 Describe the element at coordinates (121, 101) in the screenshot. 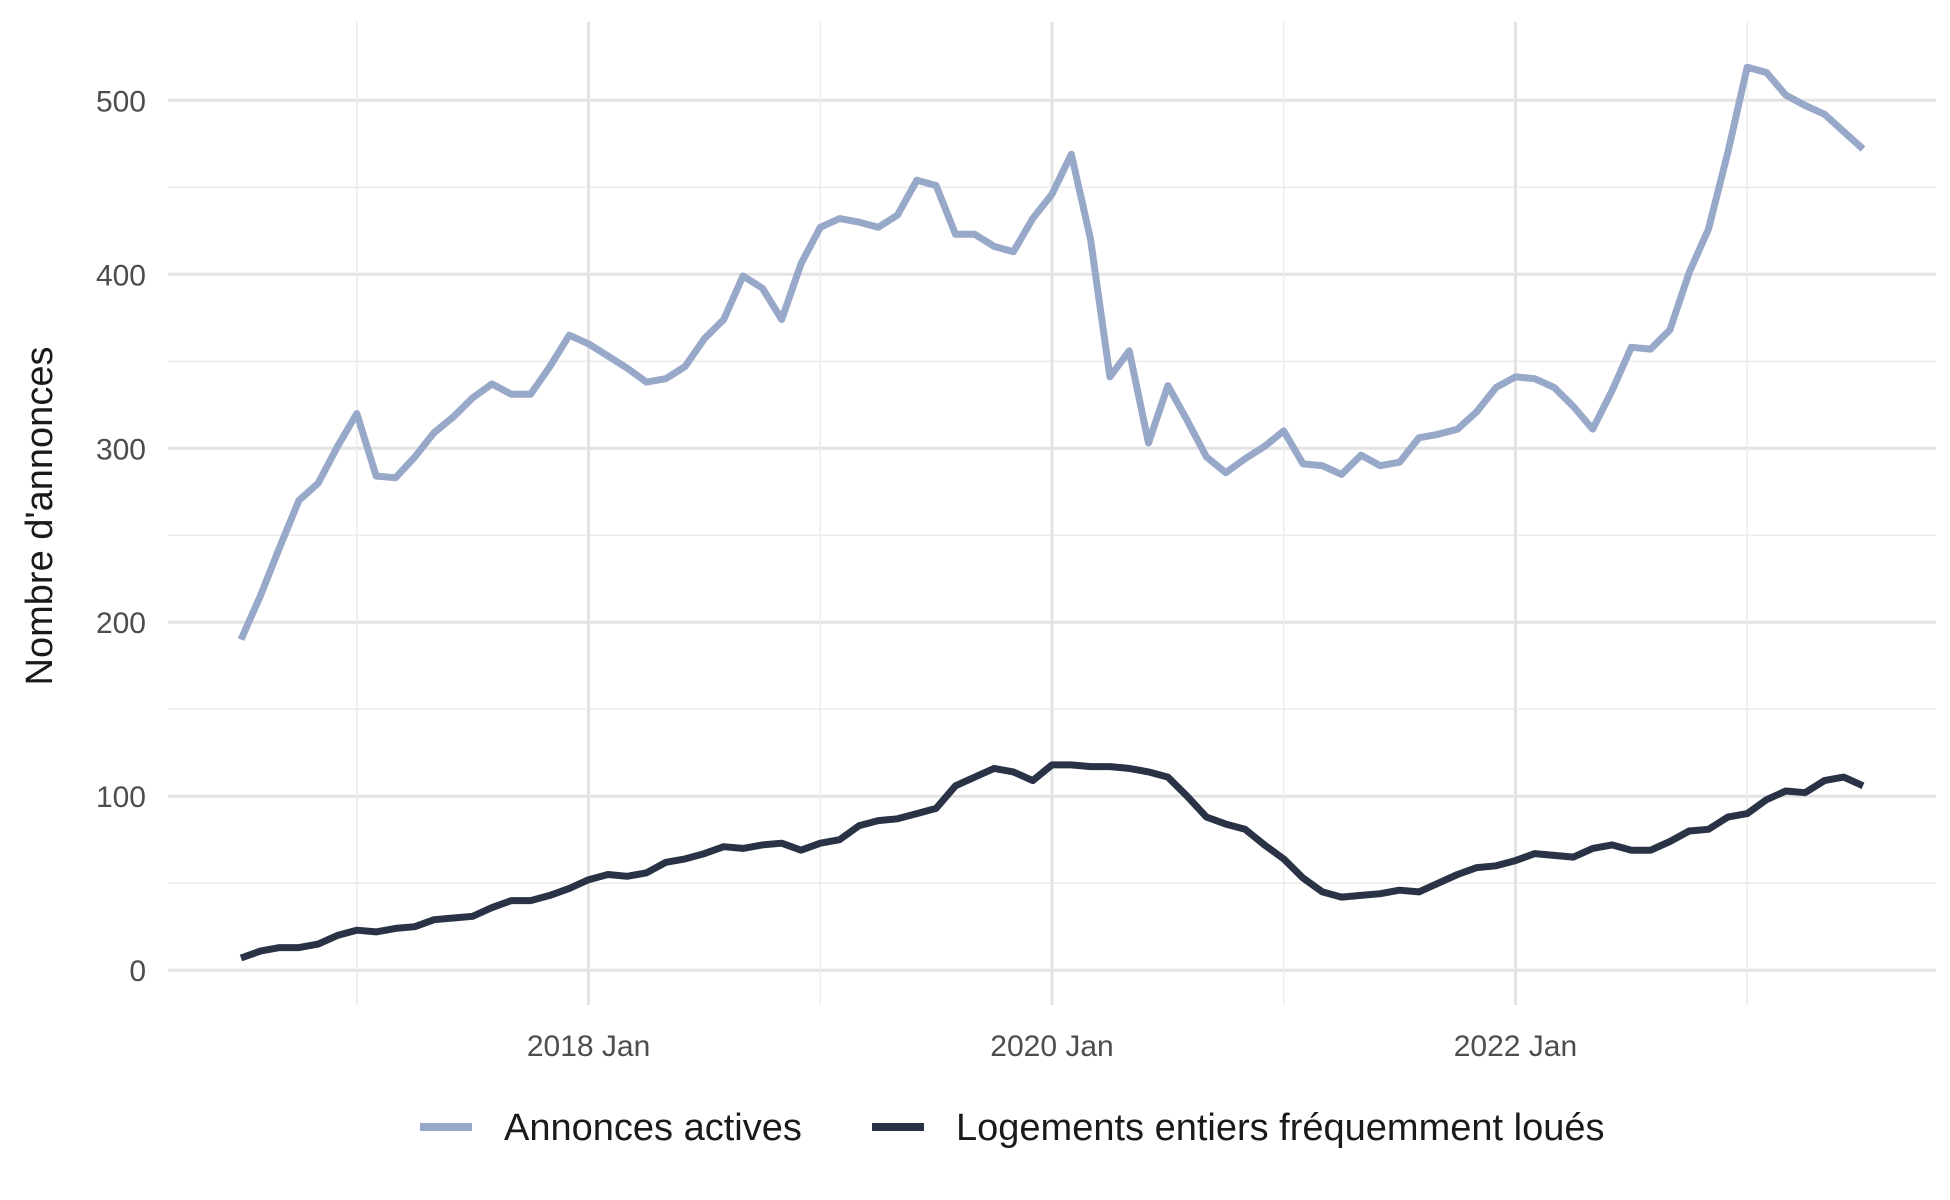

I see `y-tick-label: 500` at that location.